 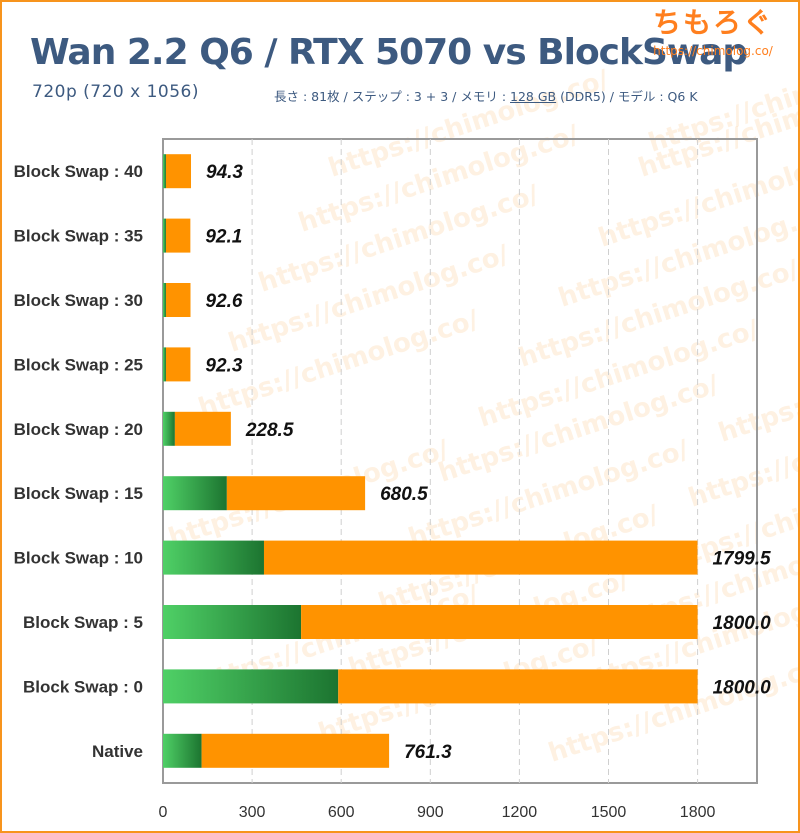 What do you see at coordinates (117, 751) in the screenshot?
I see `category-label: Native` at bounding box center [117, 751].